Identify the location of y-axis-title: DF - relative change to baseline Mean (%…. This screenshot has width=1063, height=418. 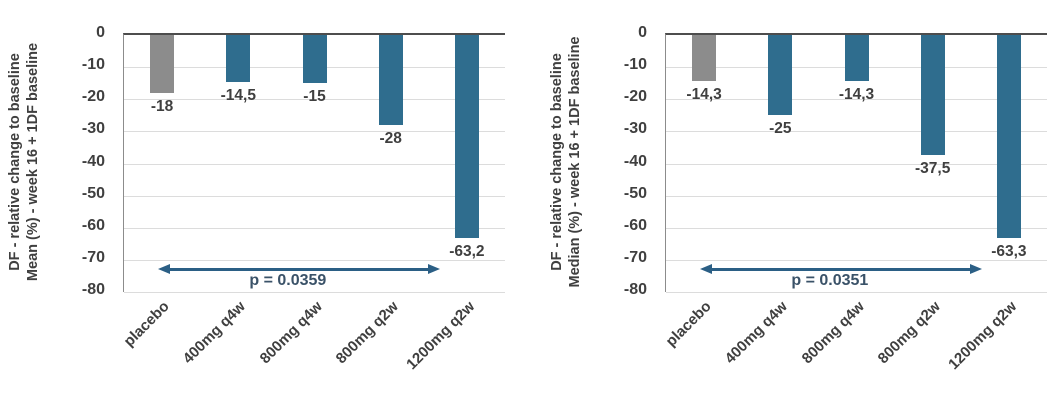
(24, 161).